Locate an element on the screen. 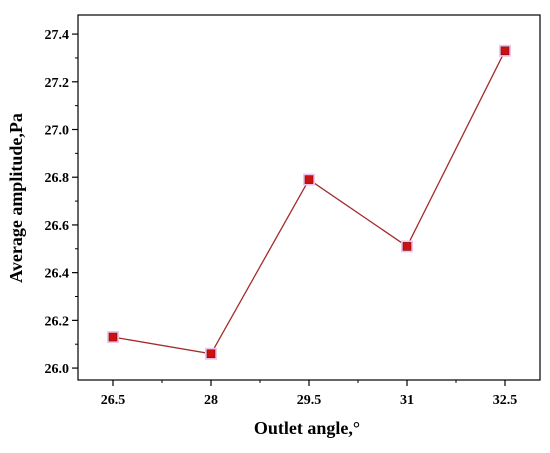 The width and height of the screenshot is (550, 453). x-tick-label: 32.5 is located at coordinates (505, 400).